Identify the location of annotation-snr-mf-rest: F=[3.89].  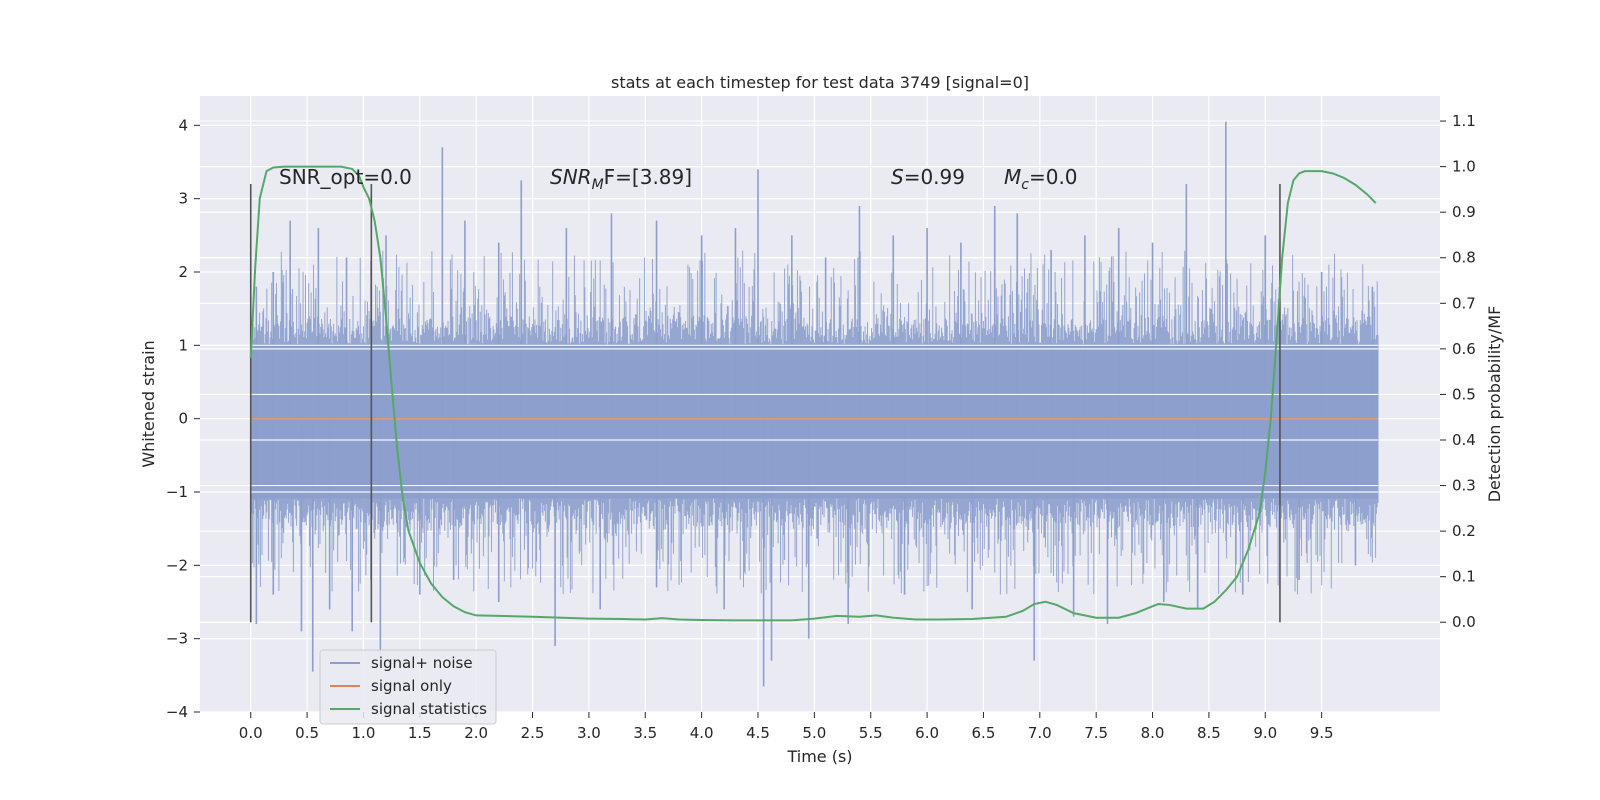
(648, 177).